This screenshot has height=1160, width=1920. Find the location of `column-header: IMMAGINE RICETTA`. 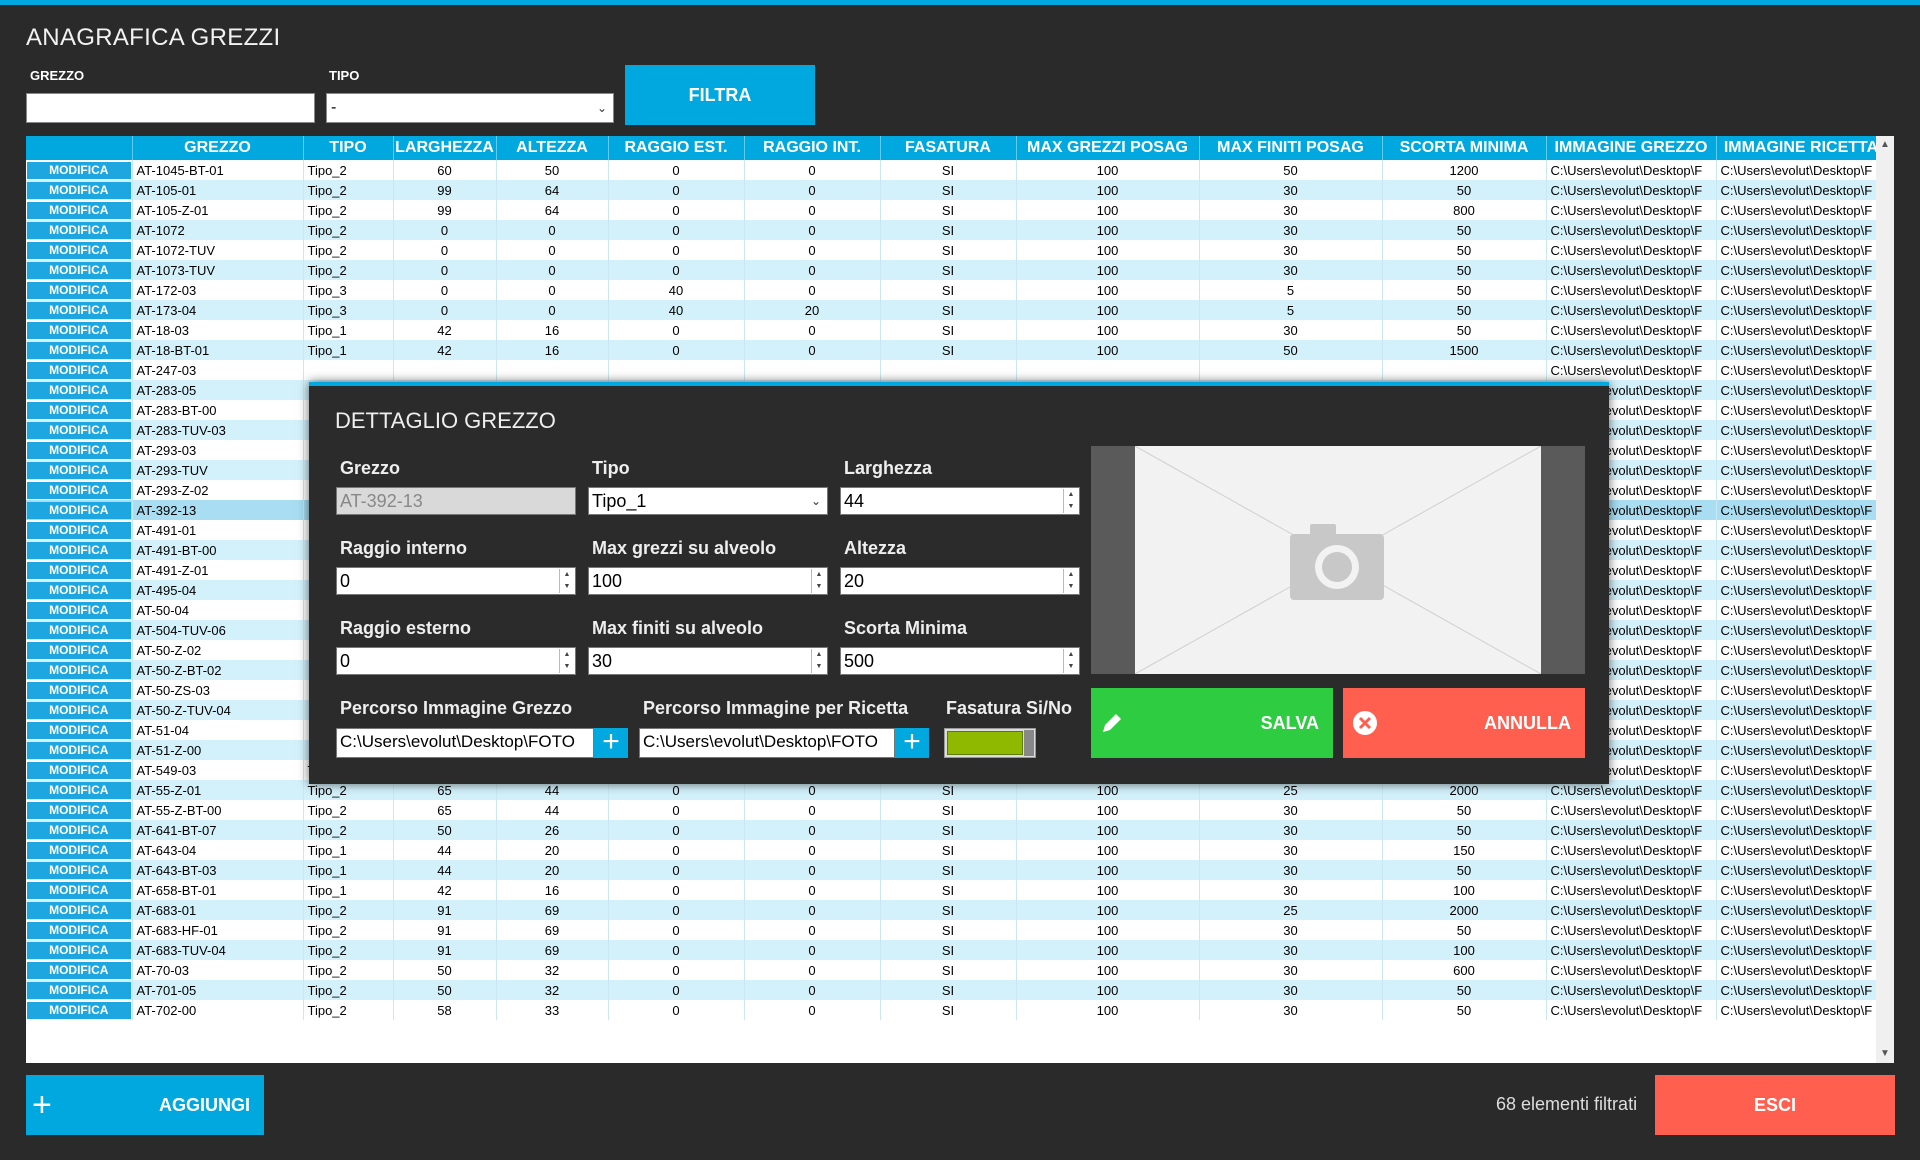

column-header: IMMAGINE RICETTA is located at coordinates (1801, 148).